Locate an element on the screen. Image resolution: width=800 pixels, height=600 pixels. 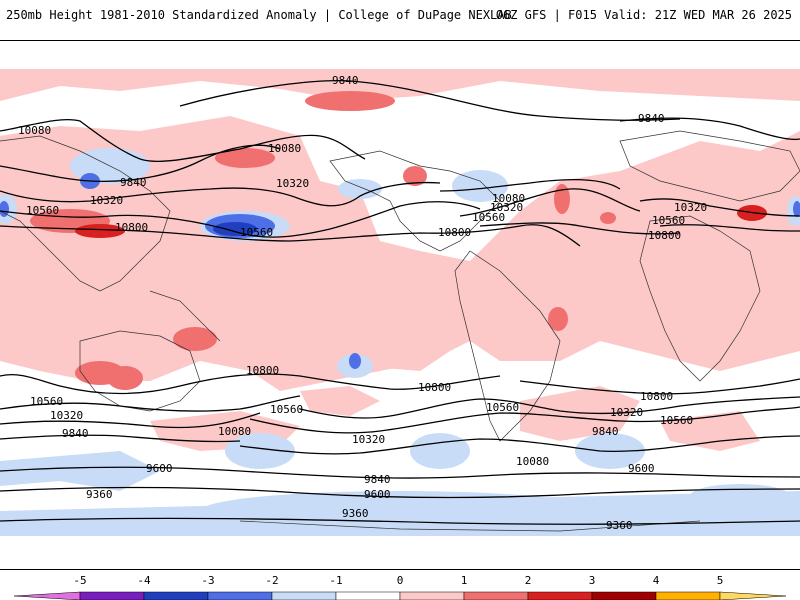
colorbar-tick-label: 0 is located at coordinates (400, 580).